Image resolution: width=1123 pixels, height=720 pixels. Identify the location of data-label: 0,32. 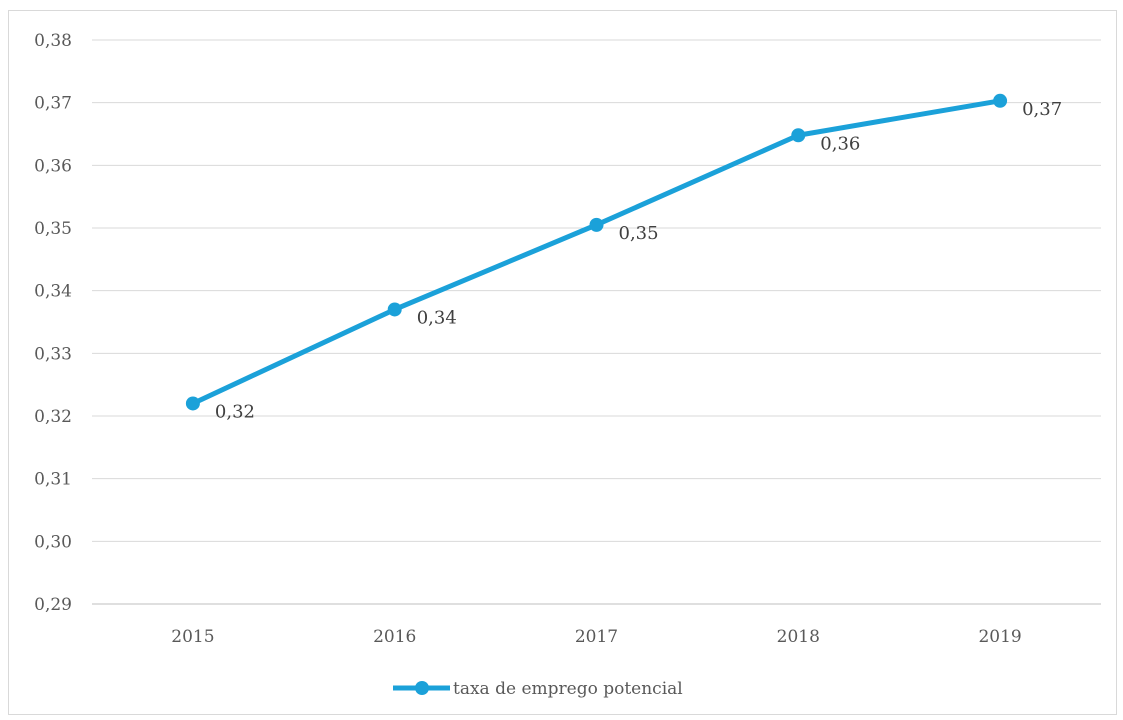
(235, 411).